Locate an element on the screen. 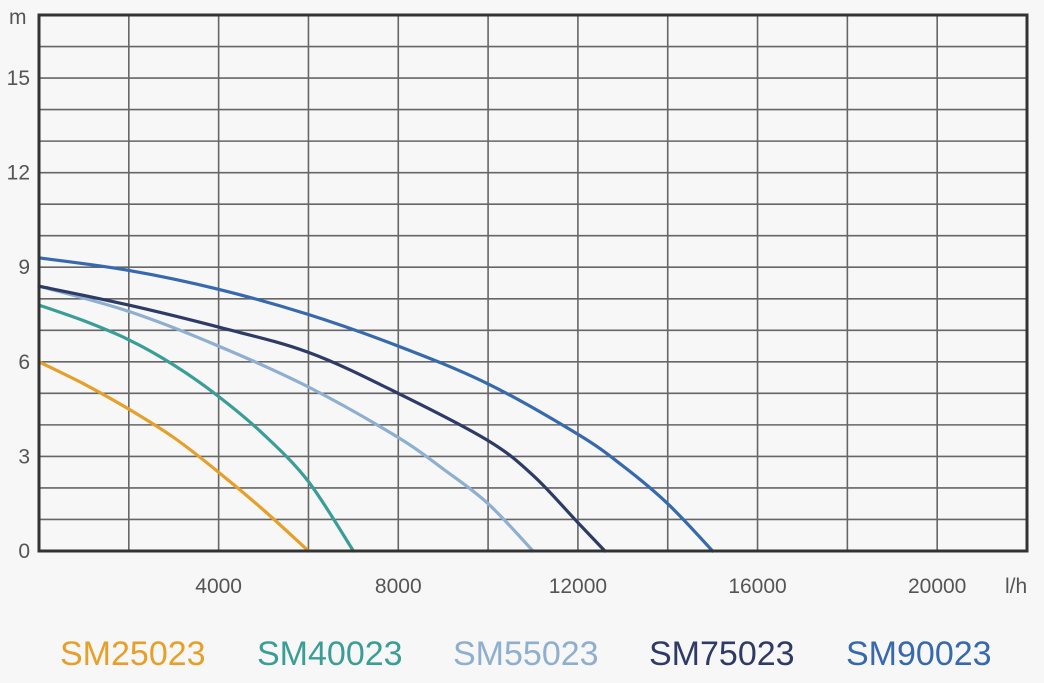  legend-item-sm75023: SM75023 is located at coordinates (722, 654).